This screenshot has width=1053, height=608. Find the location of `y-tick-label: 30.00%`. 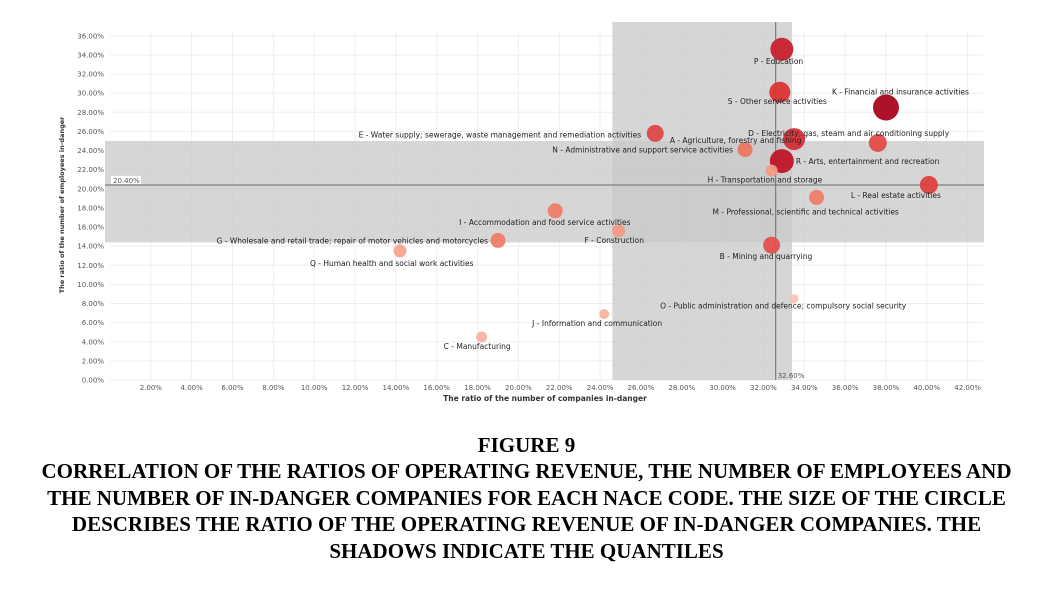

y-tick-label: 30.00% is located at coordinates (90, 94).